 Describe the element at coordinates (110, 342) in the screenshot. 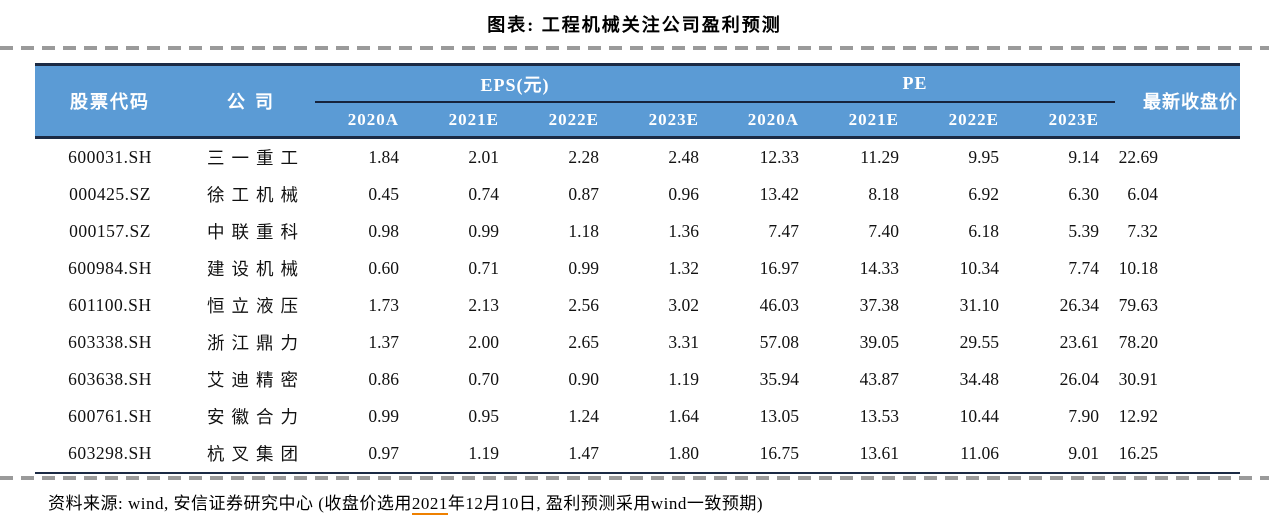

I see `cell-stock-code: 603338.SH` at that location.